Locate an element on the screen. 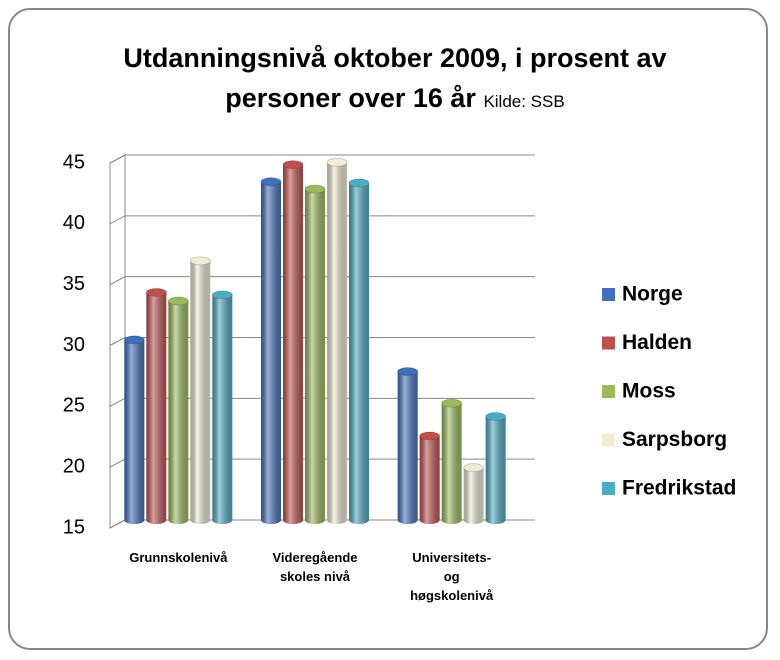  y-tick-label: 15 is located at coordinates (74, 527).